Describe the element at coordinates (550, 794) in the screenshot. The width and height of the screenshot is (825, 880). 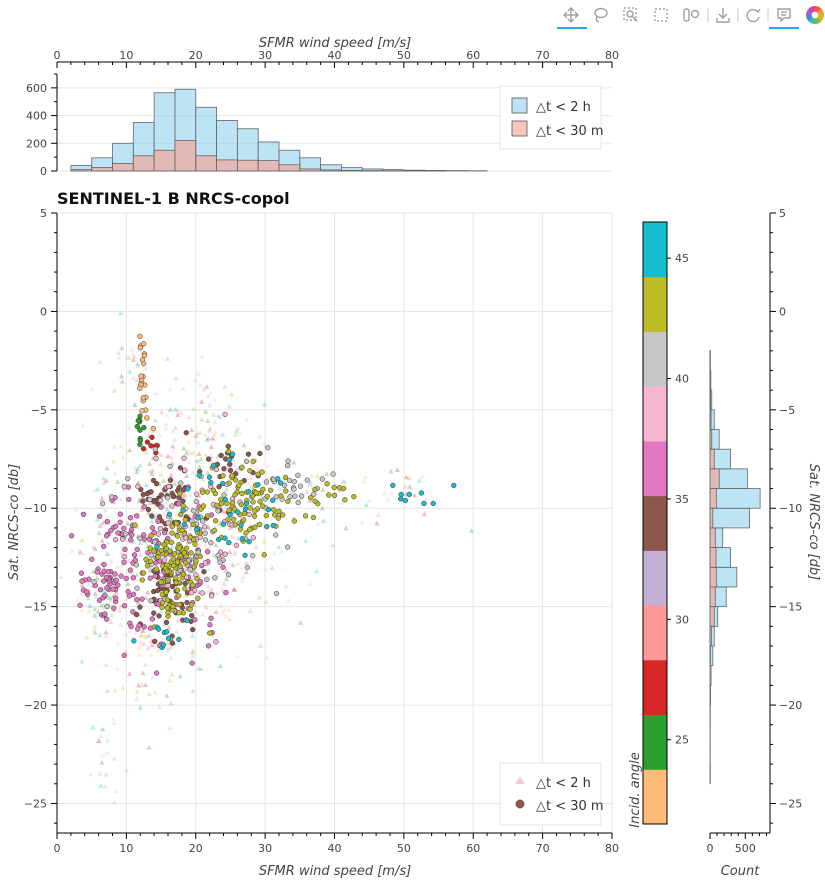
I see `legend-box` at that location.